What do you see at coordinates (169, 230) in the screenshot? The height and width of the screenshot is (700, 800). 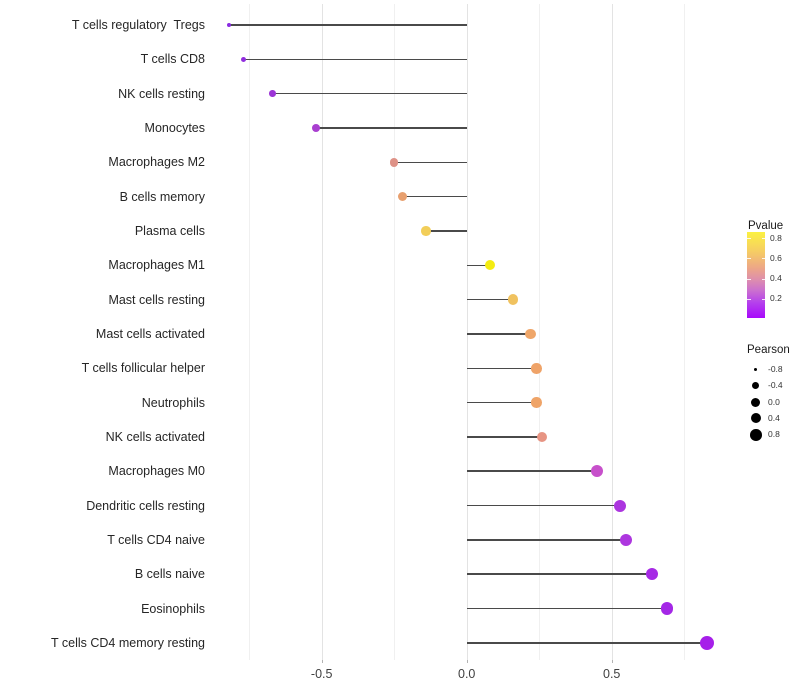 I see `category-label: Plasma cells` at bounding box center [169, 230].